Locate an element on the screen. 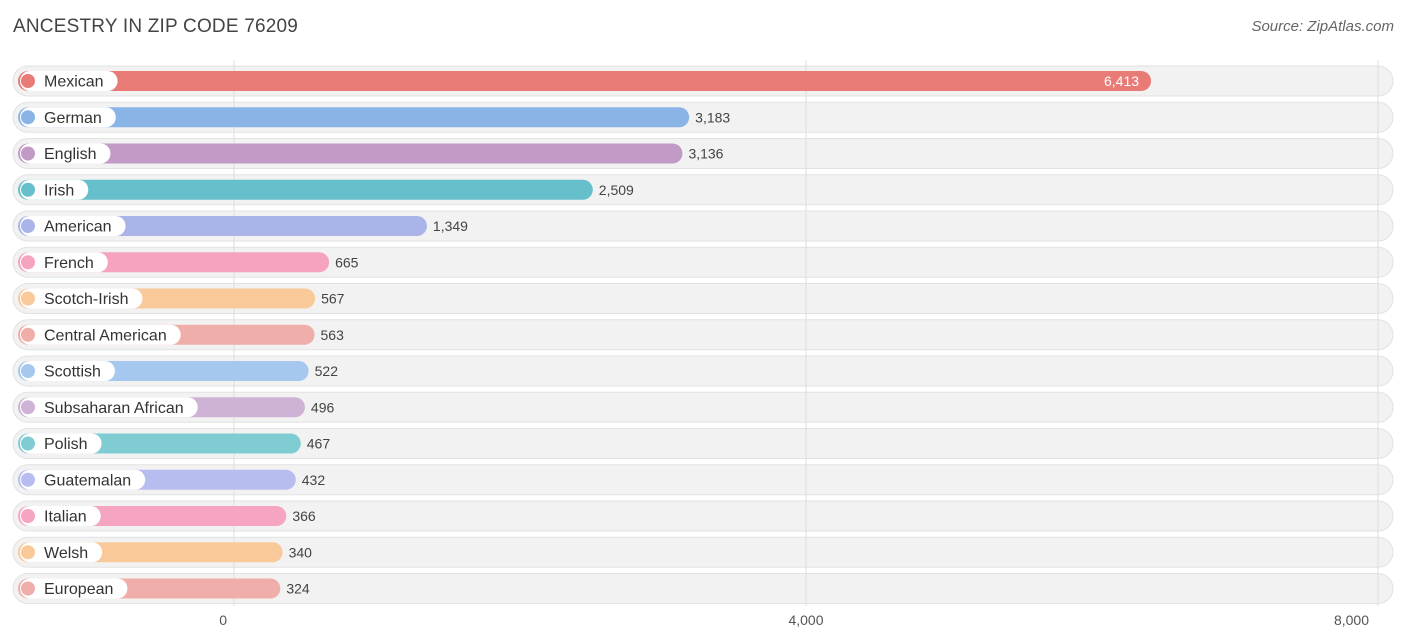  value-label: 665 is located at coordinates (347, 262).